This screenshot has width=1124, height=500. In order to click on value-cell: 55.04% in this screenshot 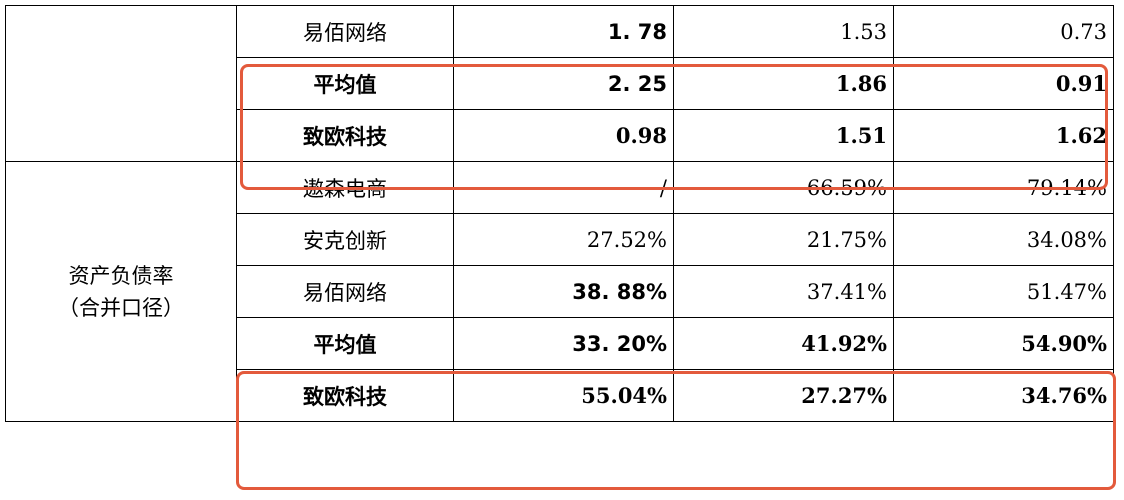, I will do `click(563, 395)`.